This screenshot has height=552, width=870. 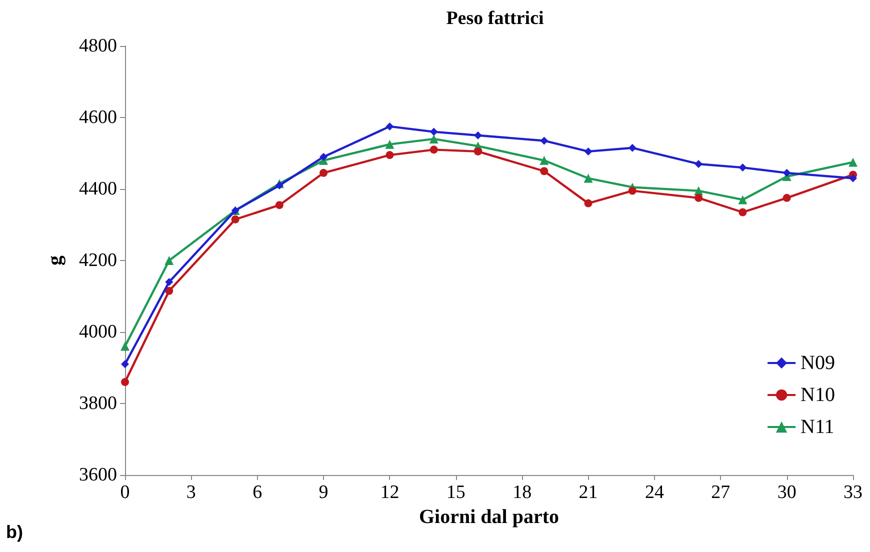 I want to click on legend-label: N10, so click(x=818, y=395).